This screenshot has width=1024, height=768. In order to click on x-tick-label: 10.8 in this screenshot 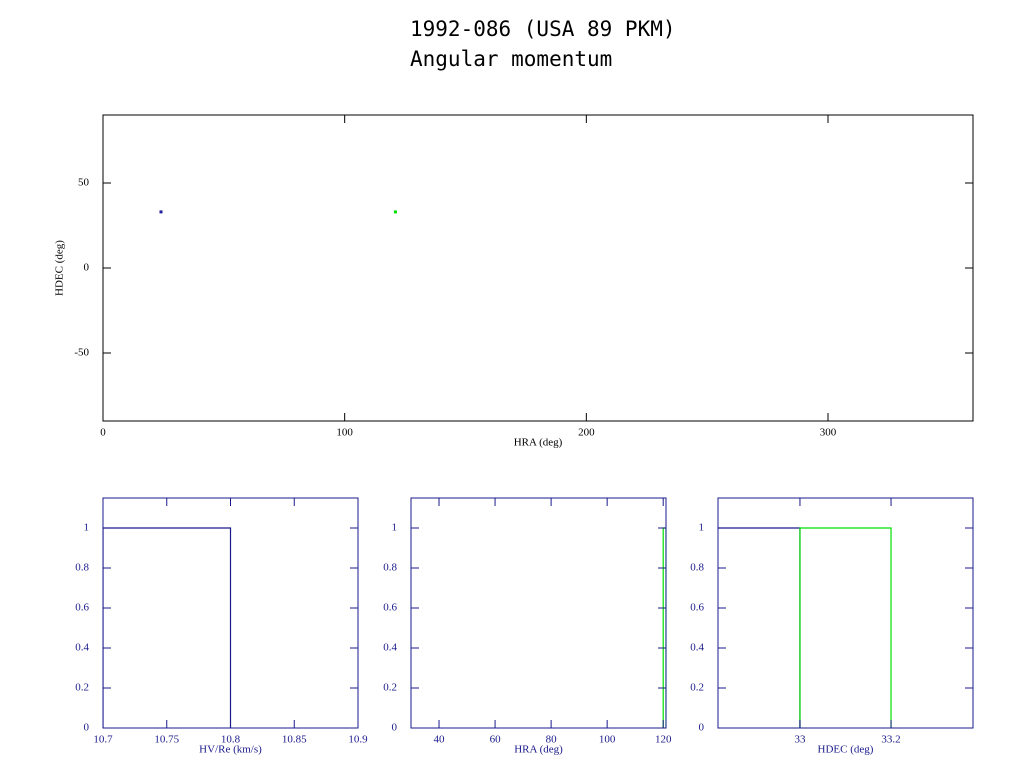, I will do `click(231, 740)`.